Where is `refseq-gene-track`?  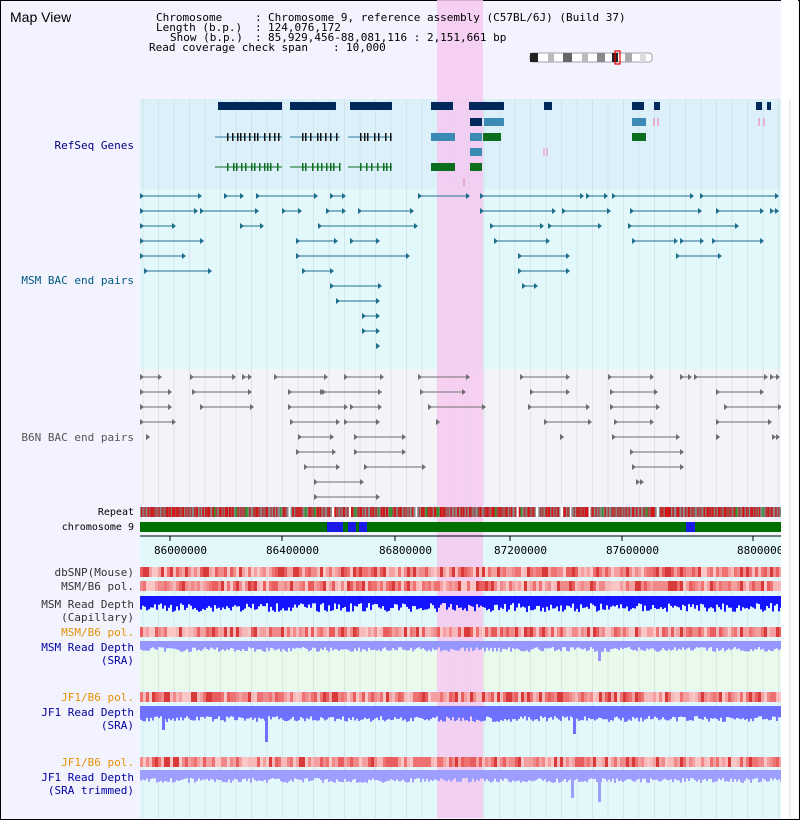
refseq-gene-track is located at coordinates (493, 144).